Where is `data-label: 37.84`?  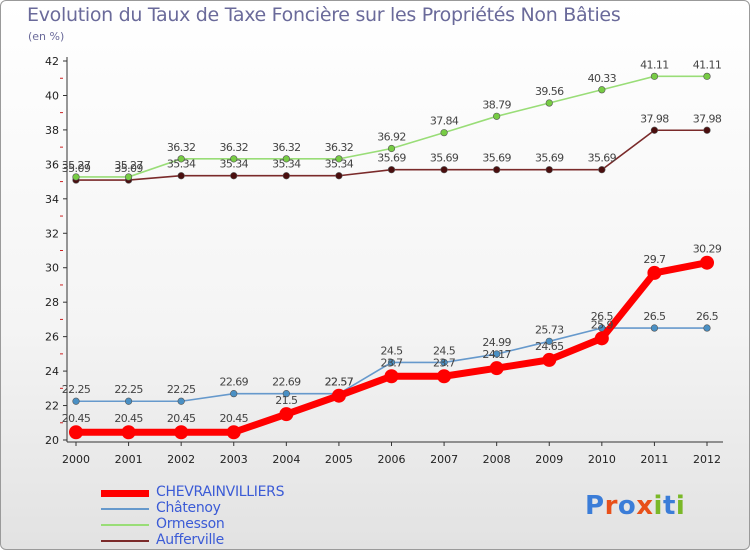
data-label: 37.84 is located at coordinates (444, 121).